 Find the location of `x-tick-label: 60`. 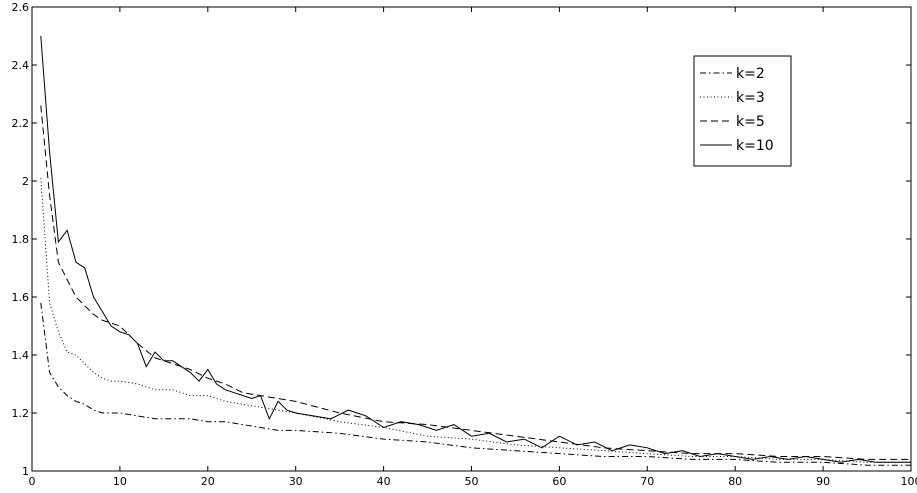

x-tick-label: 60 is located at coordinates (559, 481).